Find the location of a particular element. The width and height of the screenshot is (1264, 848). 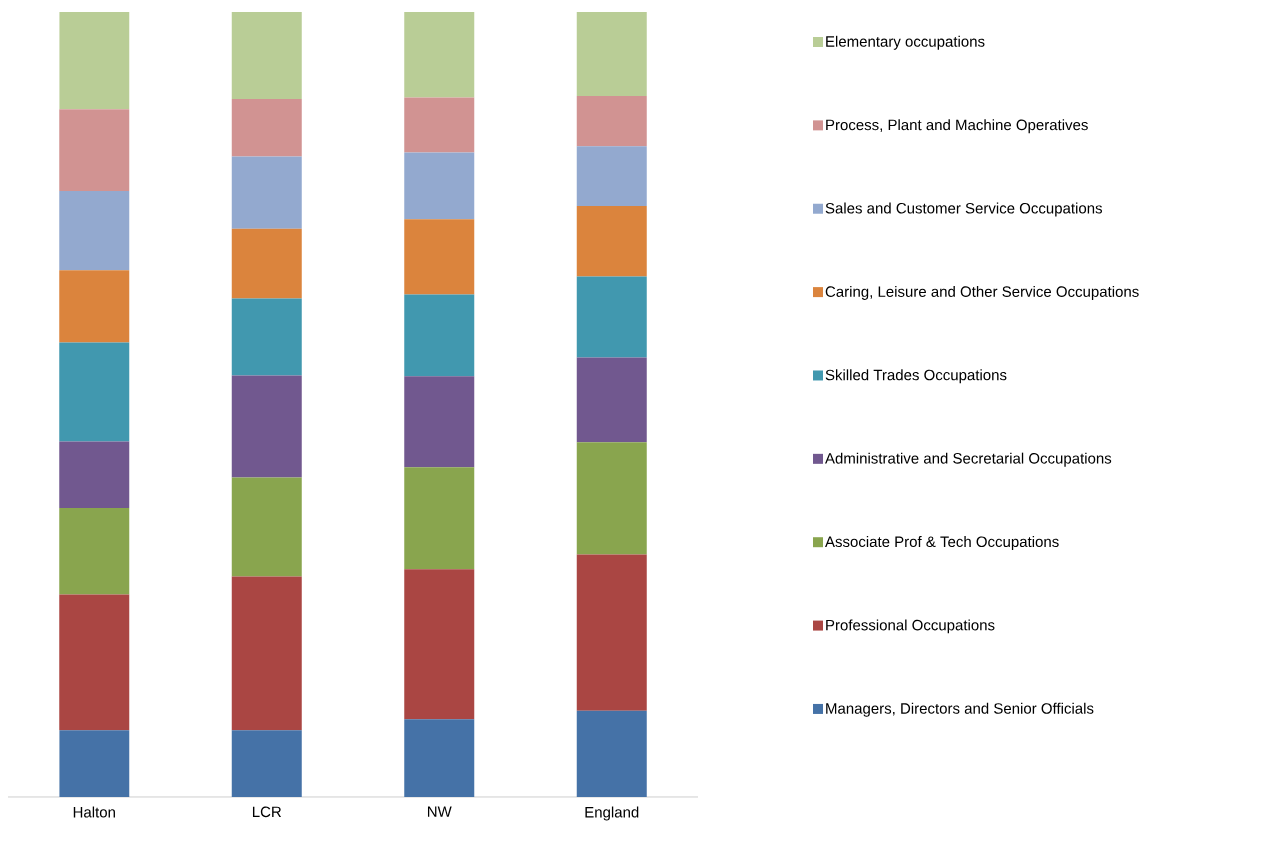

legend-label: Administrative and Secretarial Occupations is located at coordinates (968, 459).